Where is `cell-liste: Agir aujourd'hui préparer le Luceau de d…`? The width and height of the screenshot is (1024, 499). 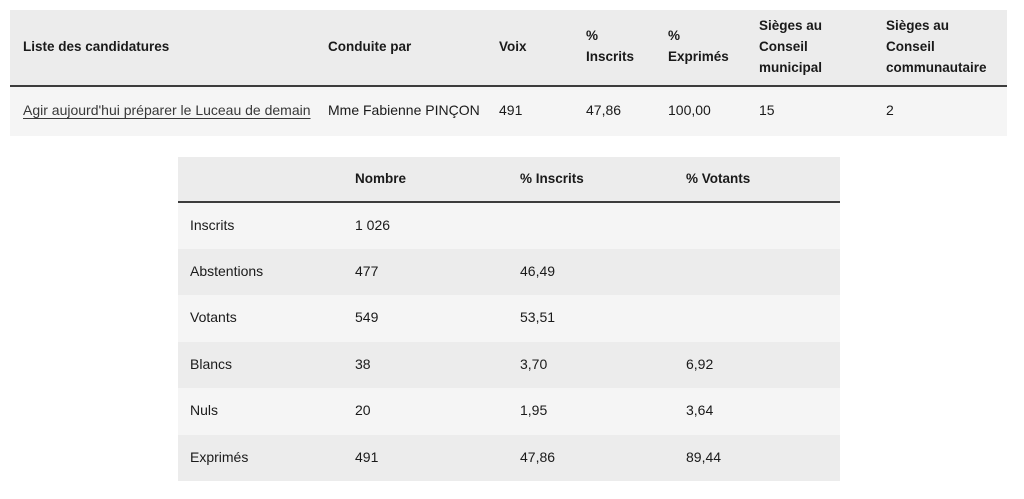
cell-liste: Agir aujourd'hui préparer le Luceau de d… is located at coordinates (162, 111).